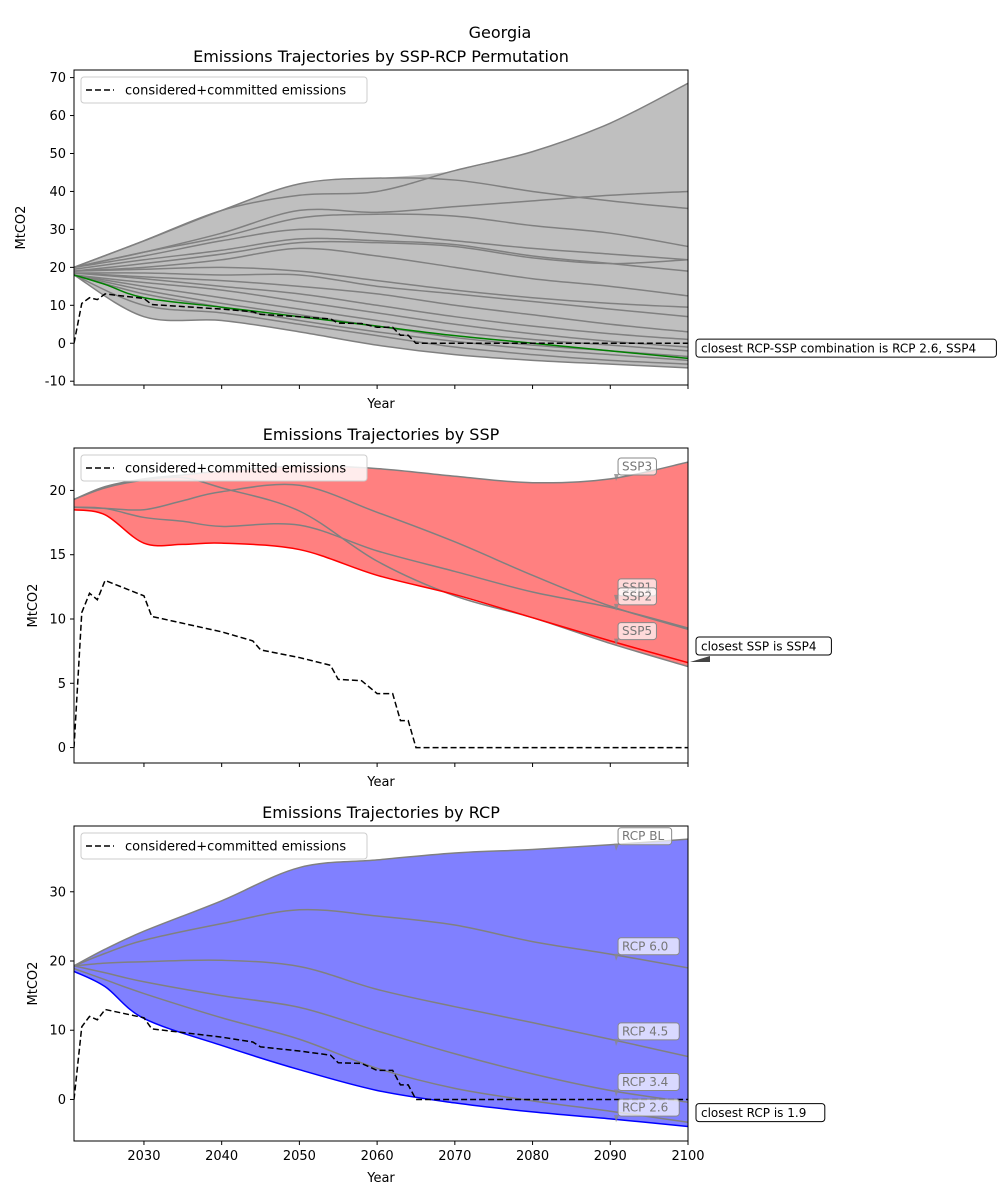 This screenshot has width=1000, height=1204. Describe the element at coordinates (645, 1031) in the screenshot. I see `series-label-text: RCP 4.5` at that location.